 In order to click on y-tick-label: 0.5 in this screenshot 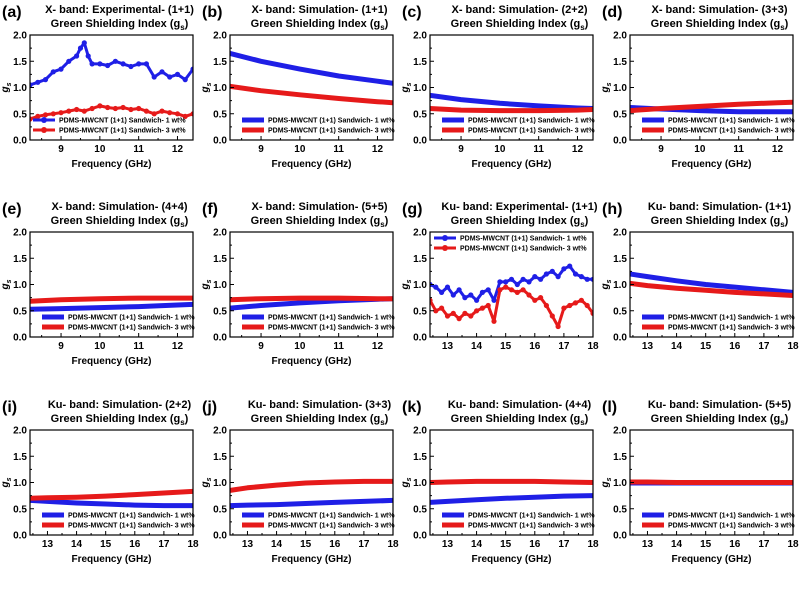, I will do `click(220, 509)`.